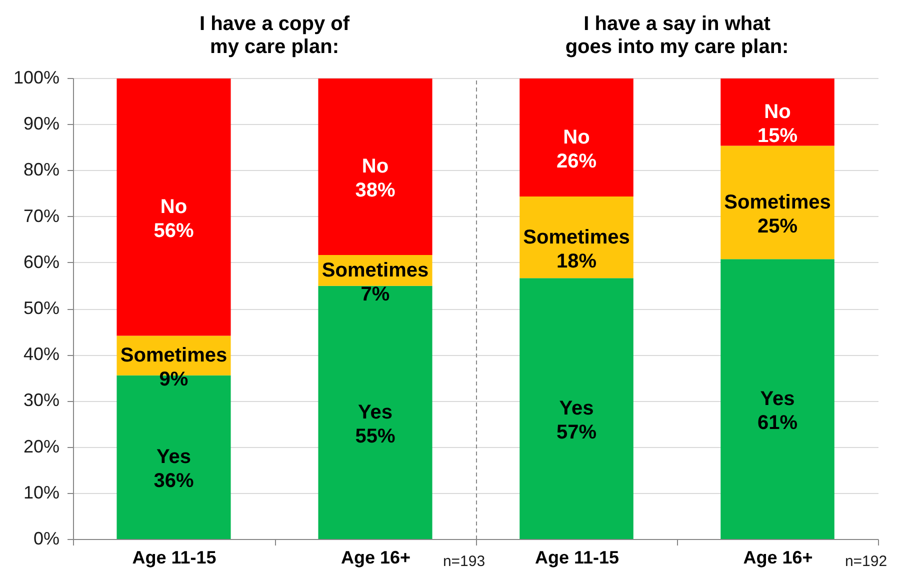 This screenshot has width=898, height=572. Describe the element at coordinates (677, 35) in the screenshot. I see `chart-title: I have a say in what goes into my care plan:` at that location.